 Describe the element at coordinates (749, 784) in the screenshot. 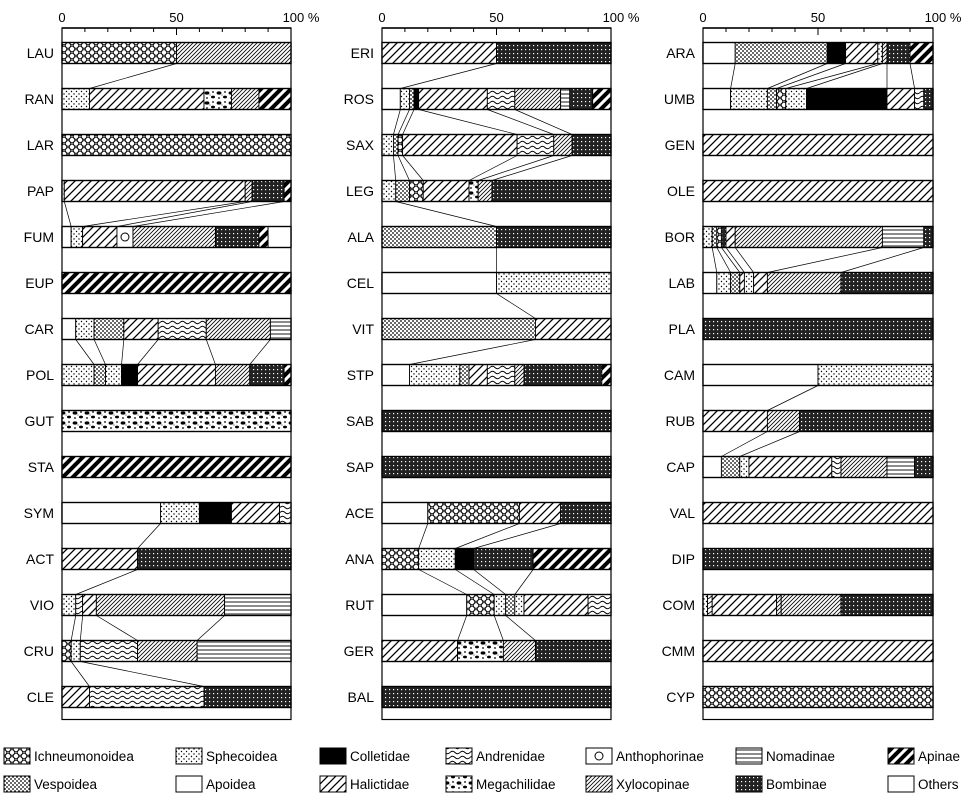

I see `legend-swatch-bombinae` at that location.